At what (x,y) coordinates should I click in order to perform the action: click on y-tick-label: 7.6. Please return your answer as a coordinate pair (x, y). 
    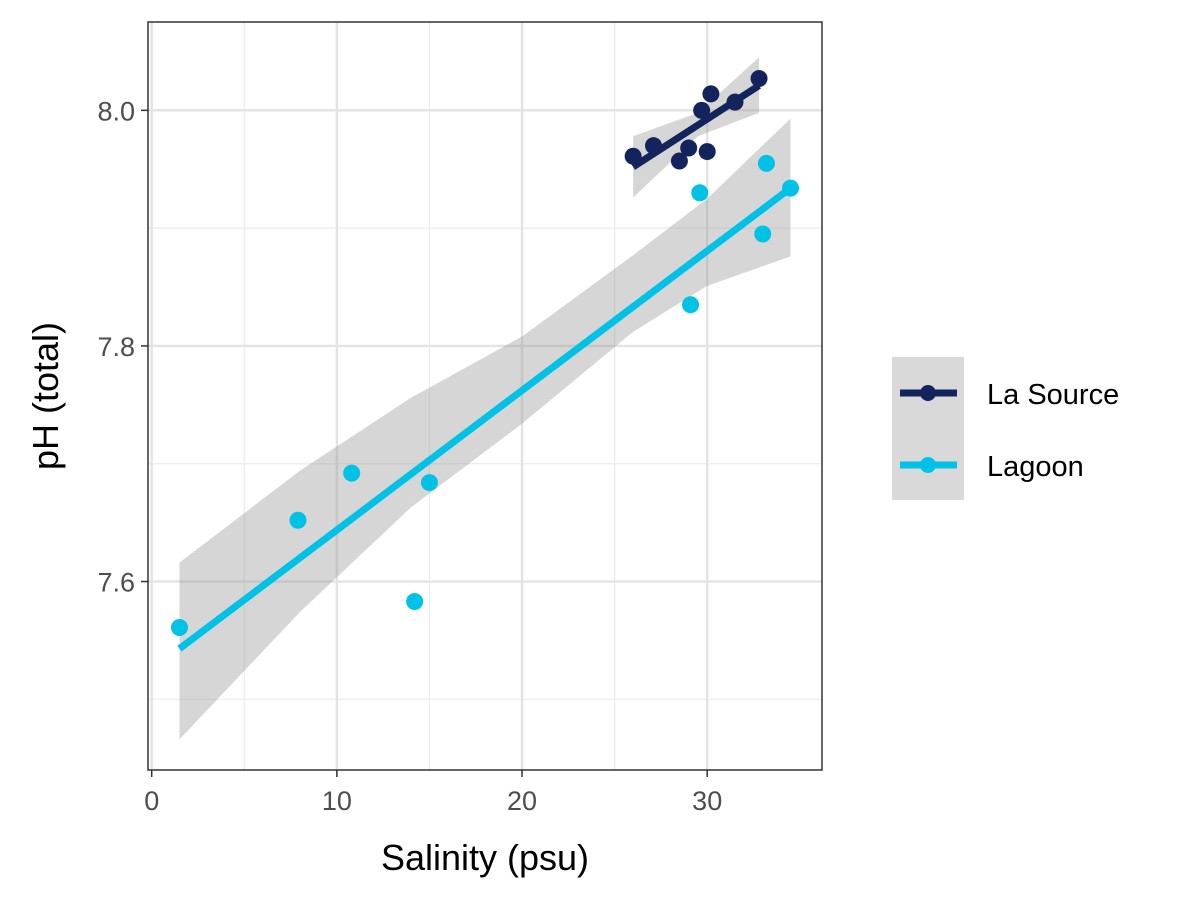
    Looking at the image, I should click on (116, 583).